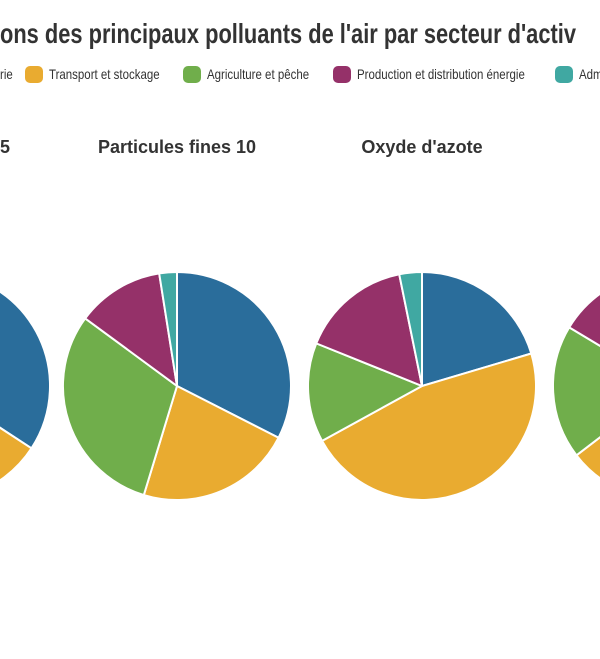 The image size is (600, 659). What do you see at coordinates (5, 147) in the screenshot?
I see `pie-subtitle-1: 5` at bounding box center [5, 147].